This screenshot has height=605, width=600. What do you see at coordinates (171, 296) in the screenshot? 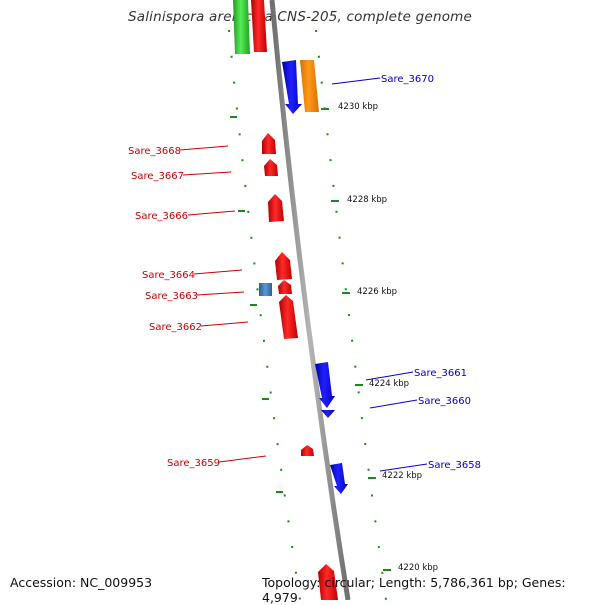
I see `gene-label-sare-3663: Sare_3663` at bounding box center [171, 296].